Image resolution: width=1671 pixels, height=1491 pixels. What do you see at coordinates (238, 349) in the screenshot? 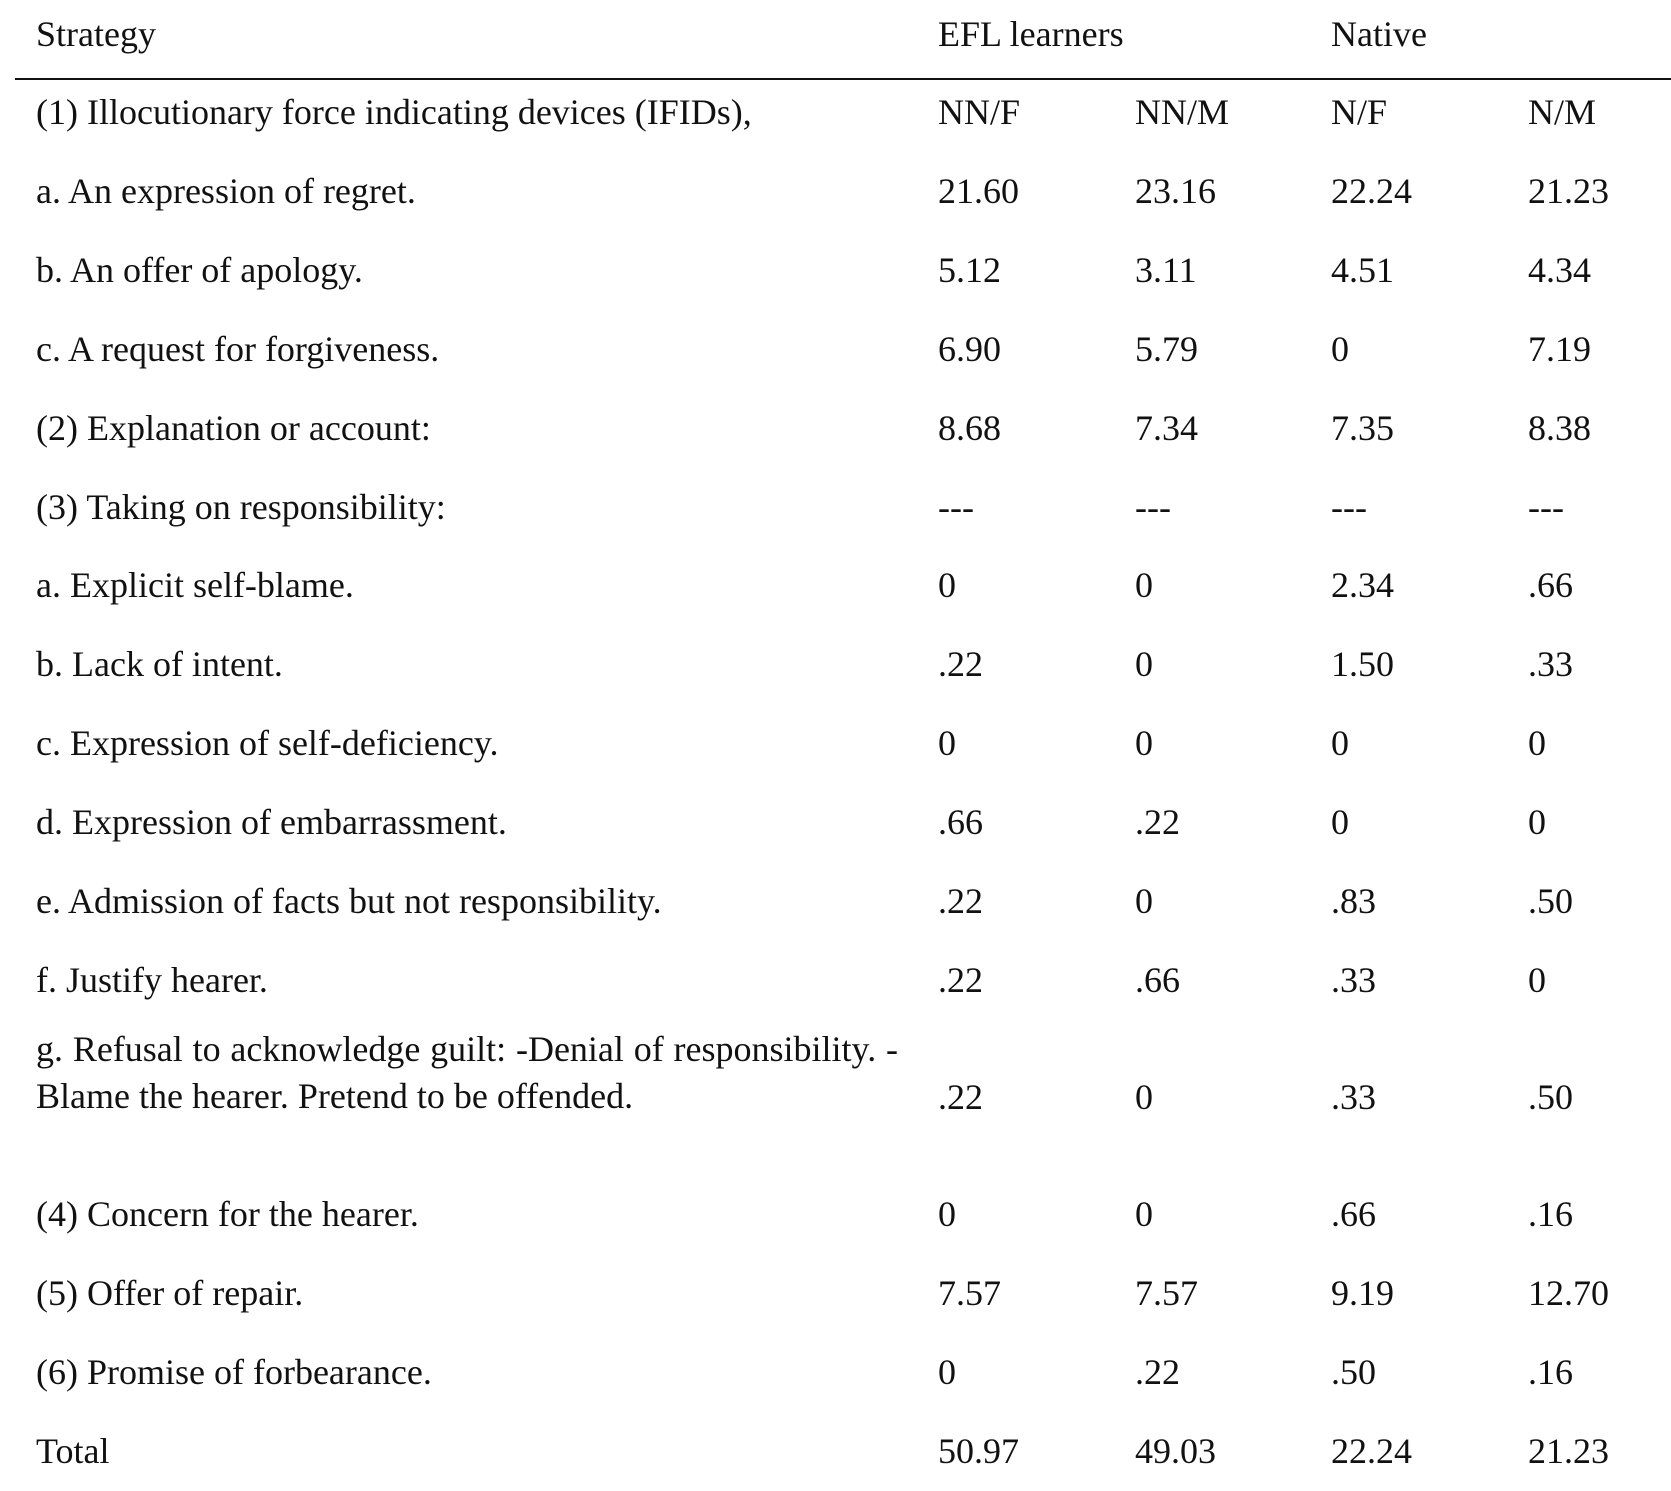
I see `strategy-cell: c. A request for forgiveness.` at bounding box center [238, 349].